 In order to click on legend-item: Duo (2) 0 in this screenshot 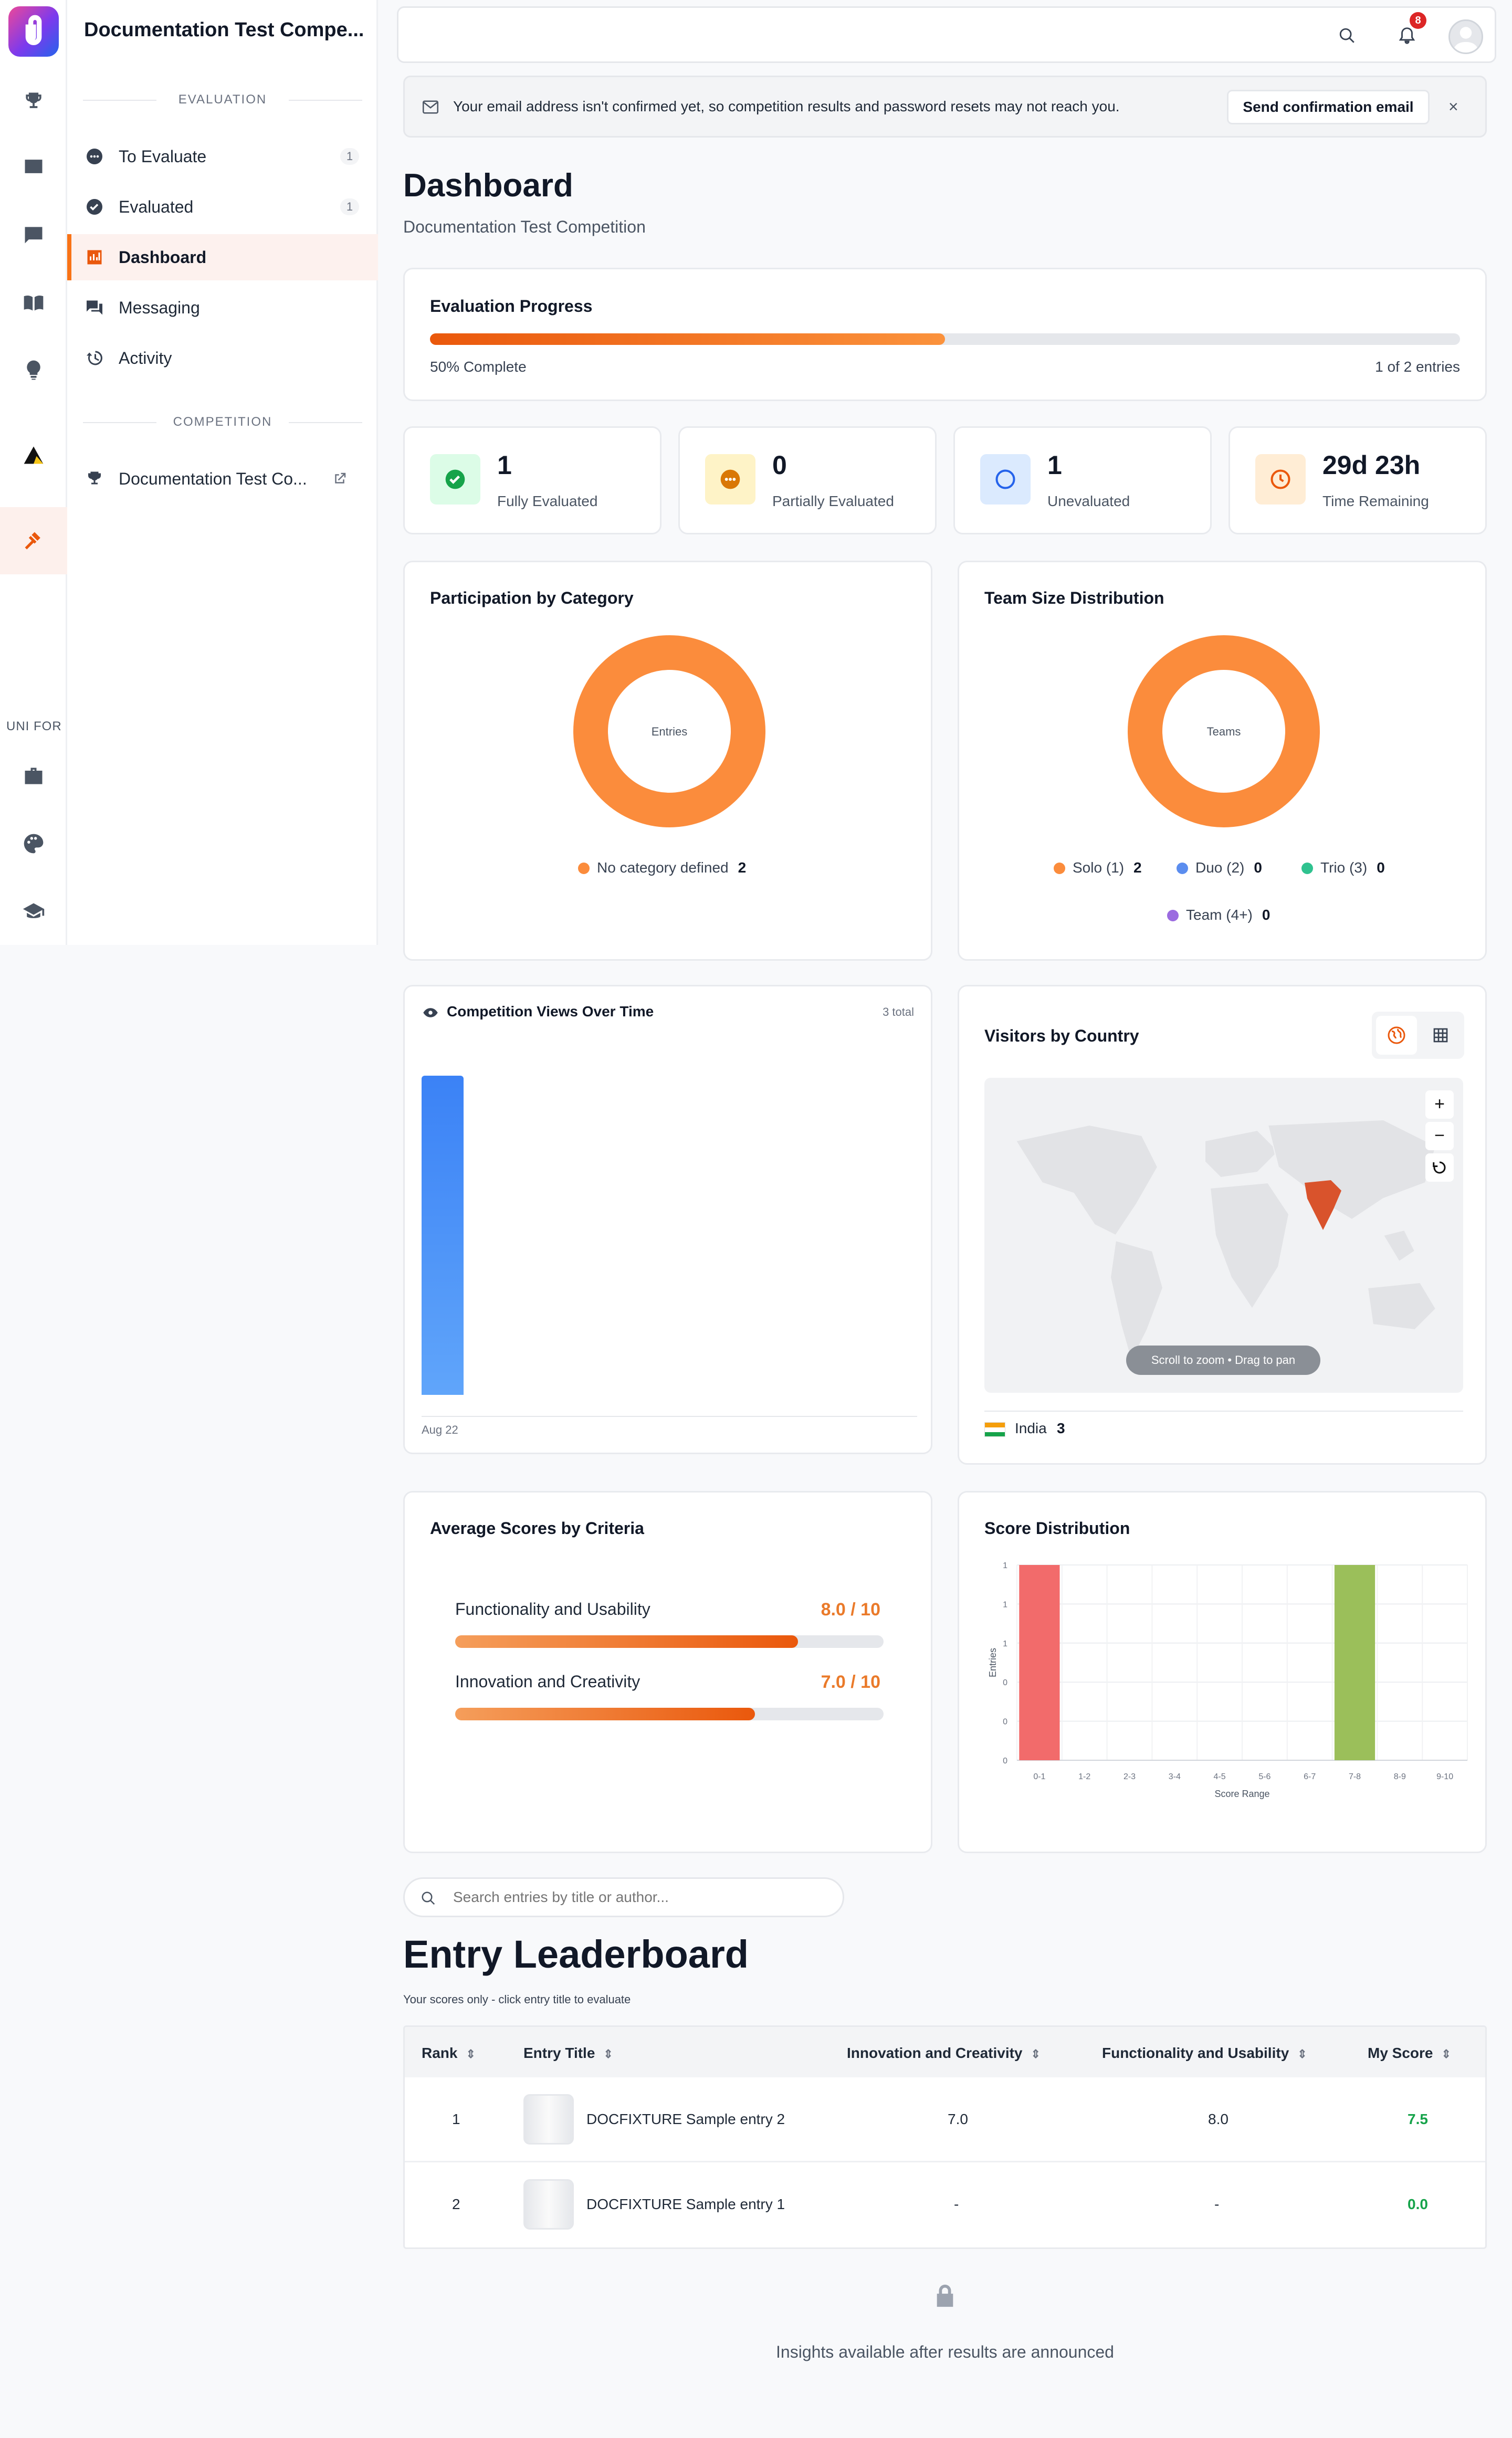, I will do `click(1219, 867)`.